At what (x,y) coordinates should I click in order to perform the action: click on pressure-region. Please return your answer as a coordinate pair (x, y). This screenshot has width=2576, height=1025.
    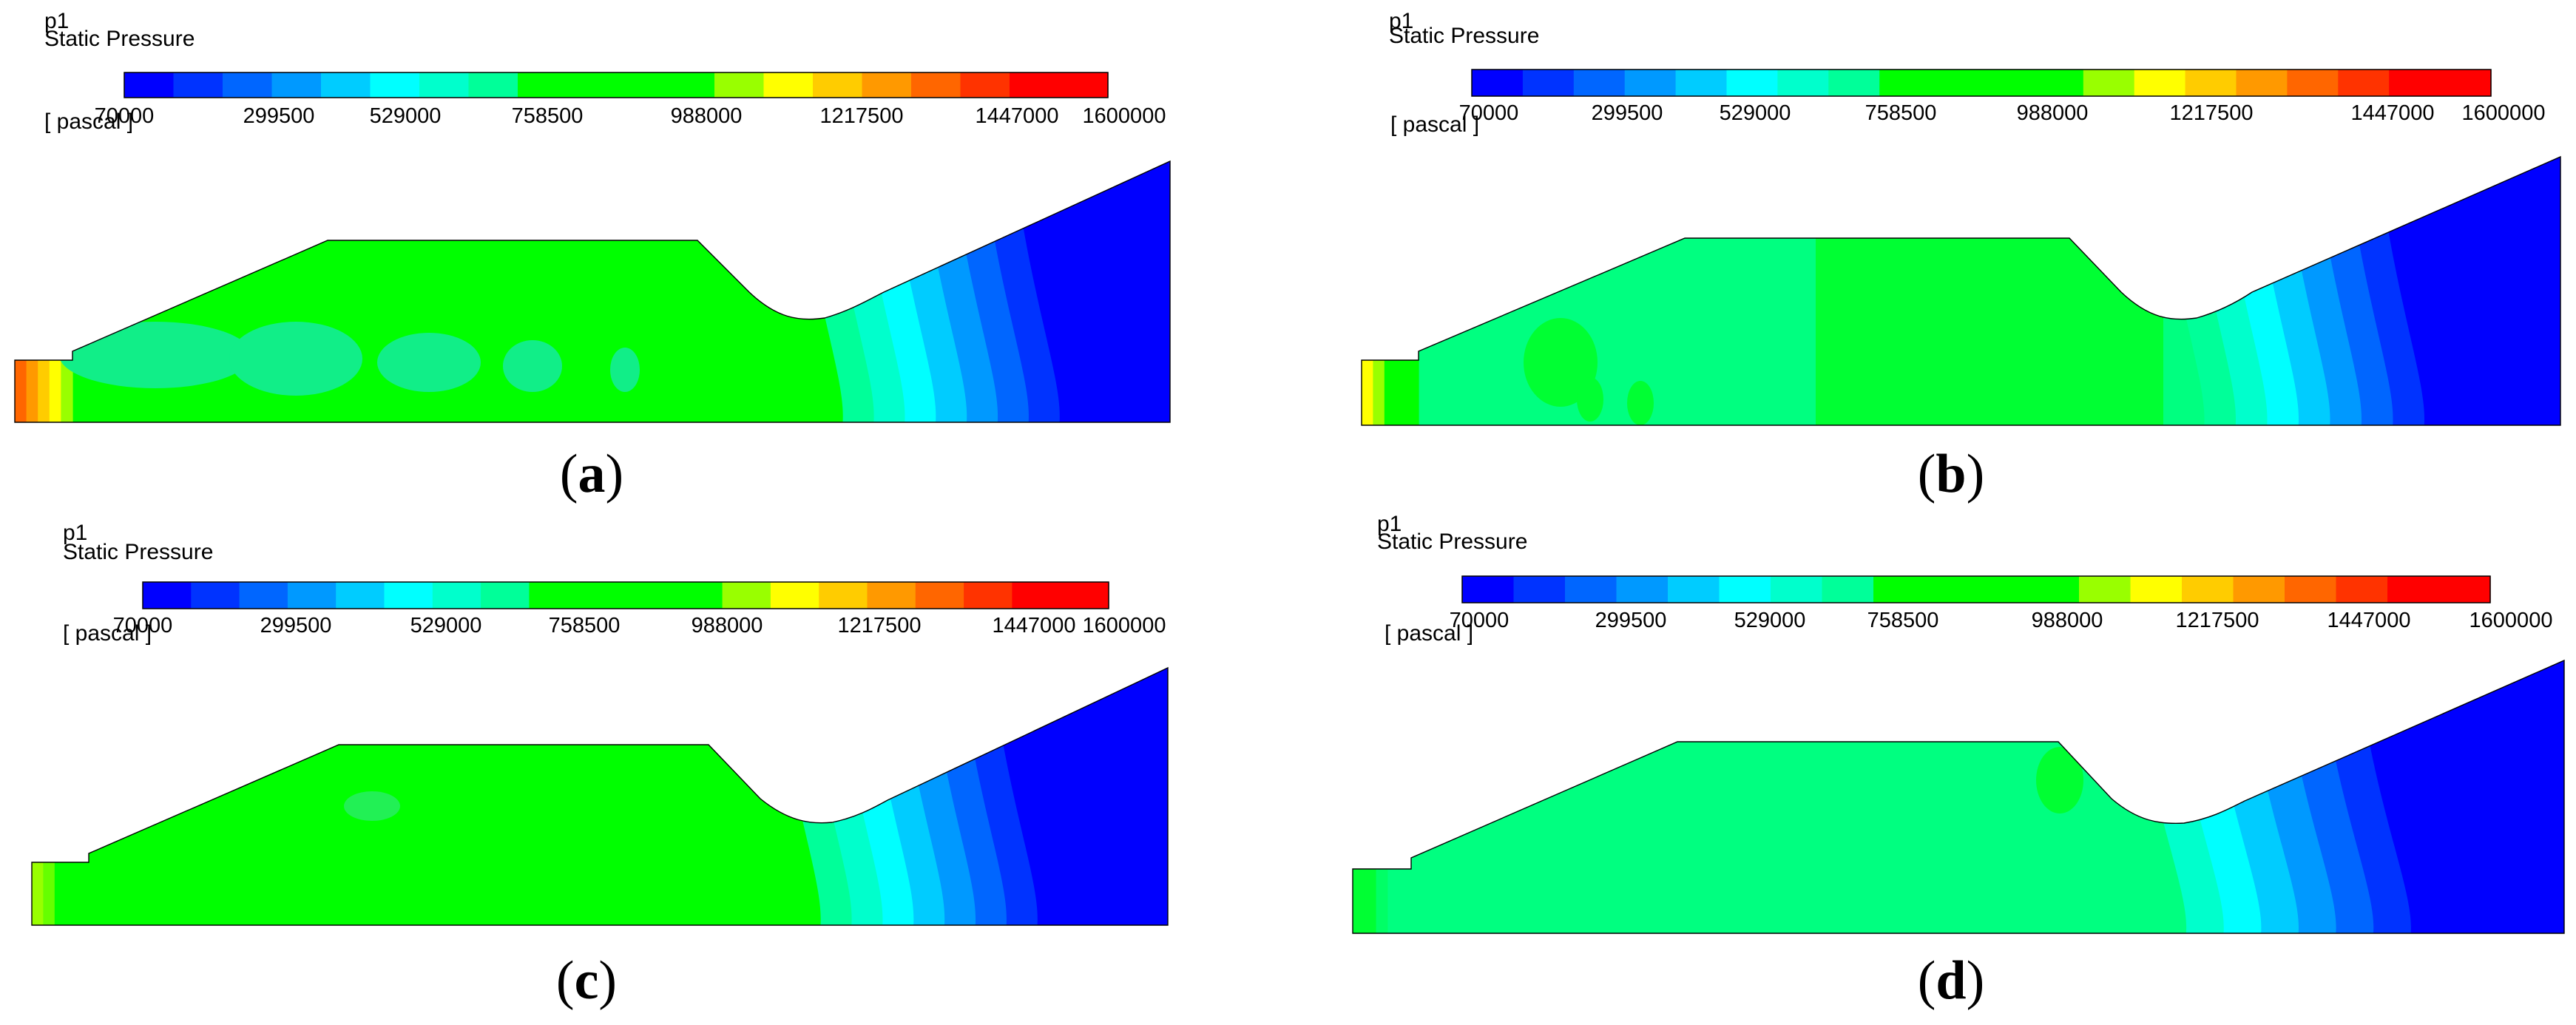
    Looking at the image, I should click on (1989, 291).